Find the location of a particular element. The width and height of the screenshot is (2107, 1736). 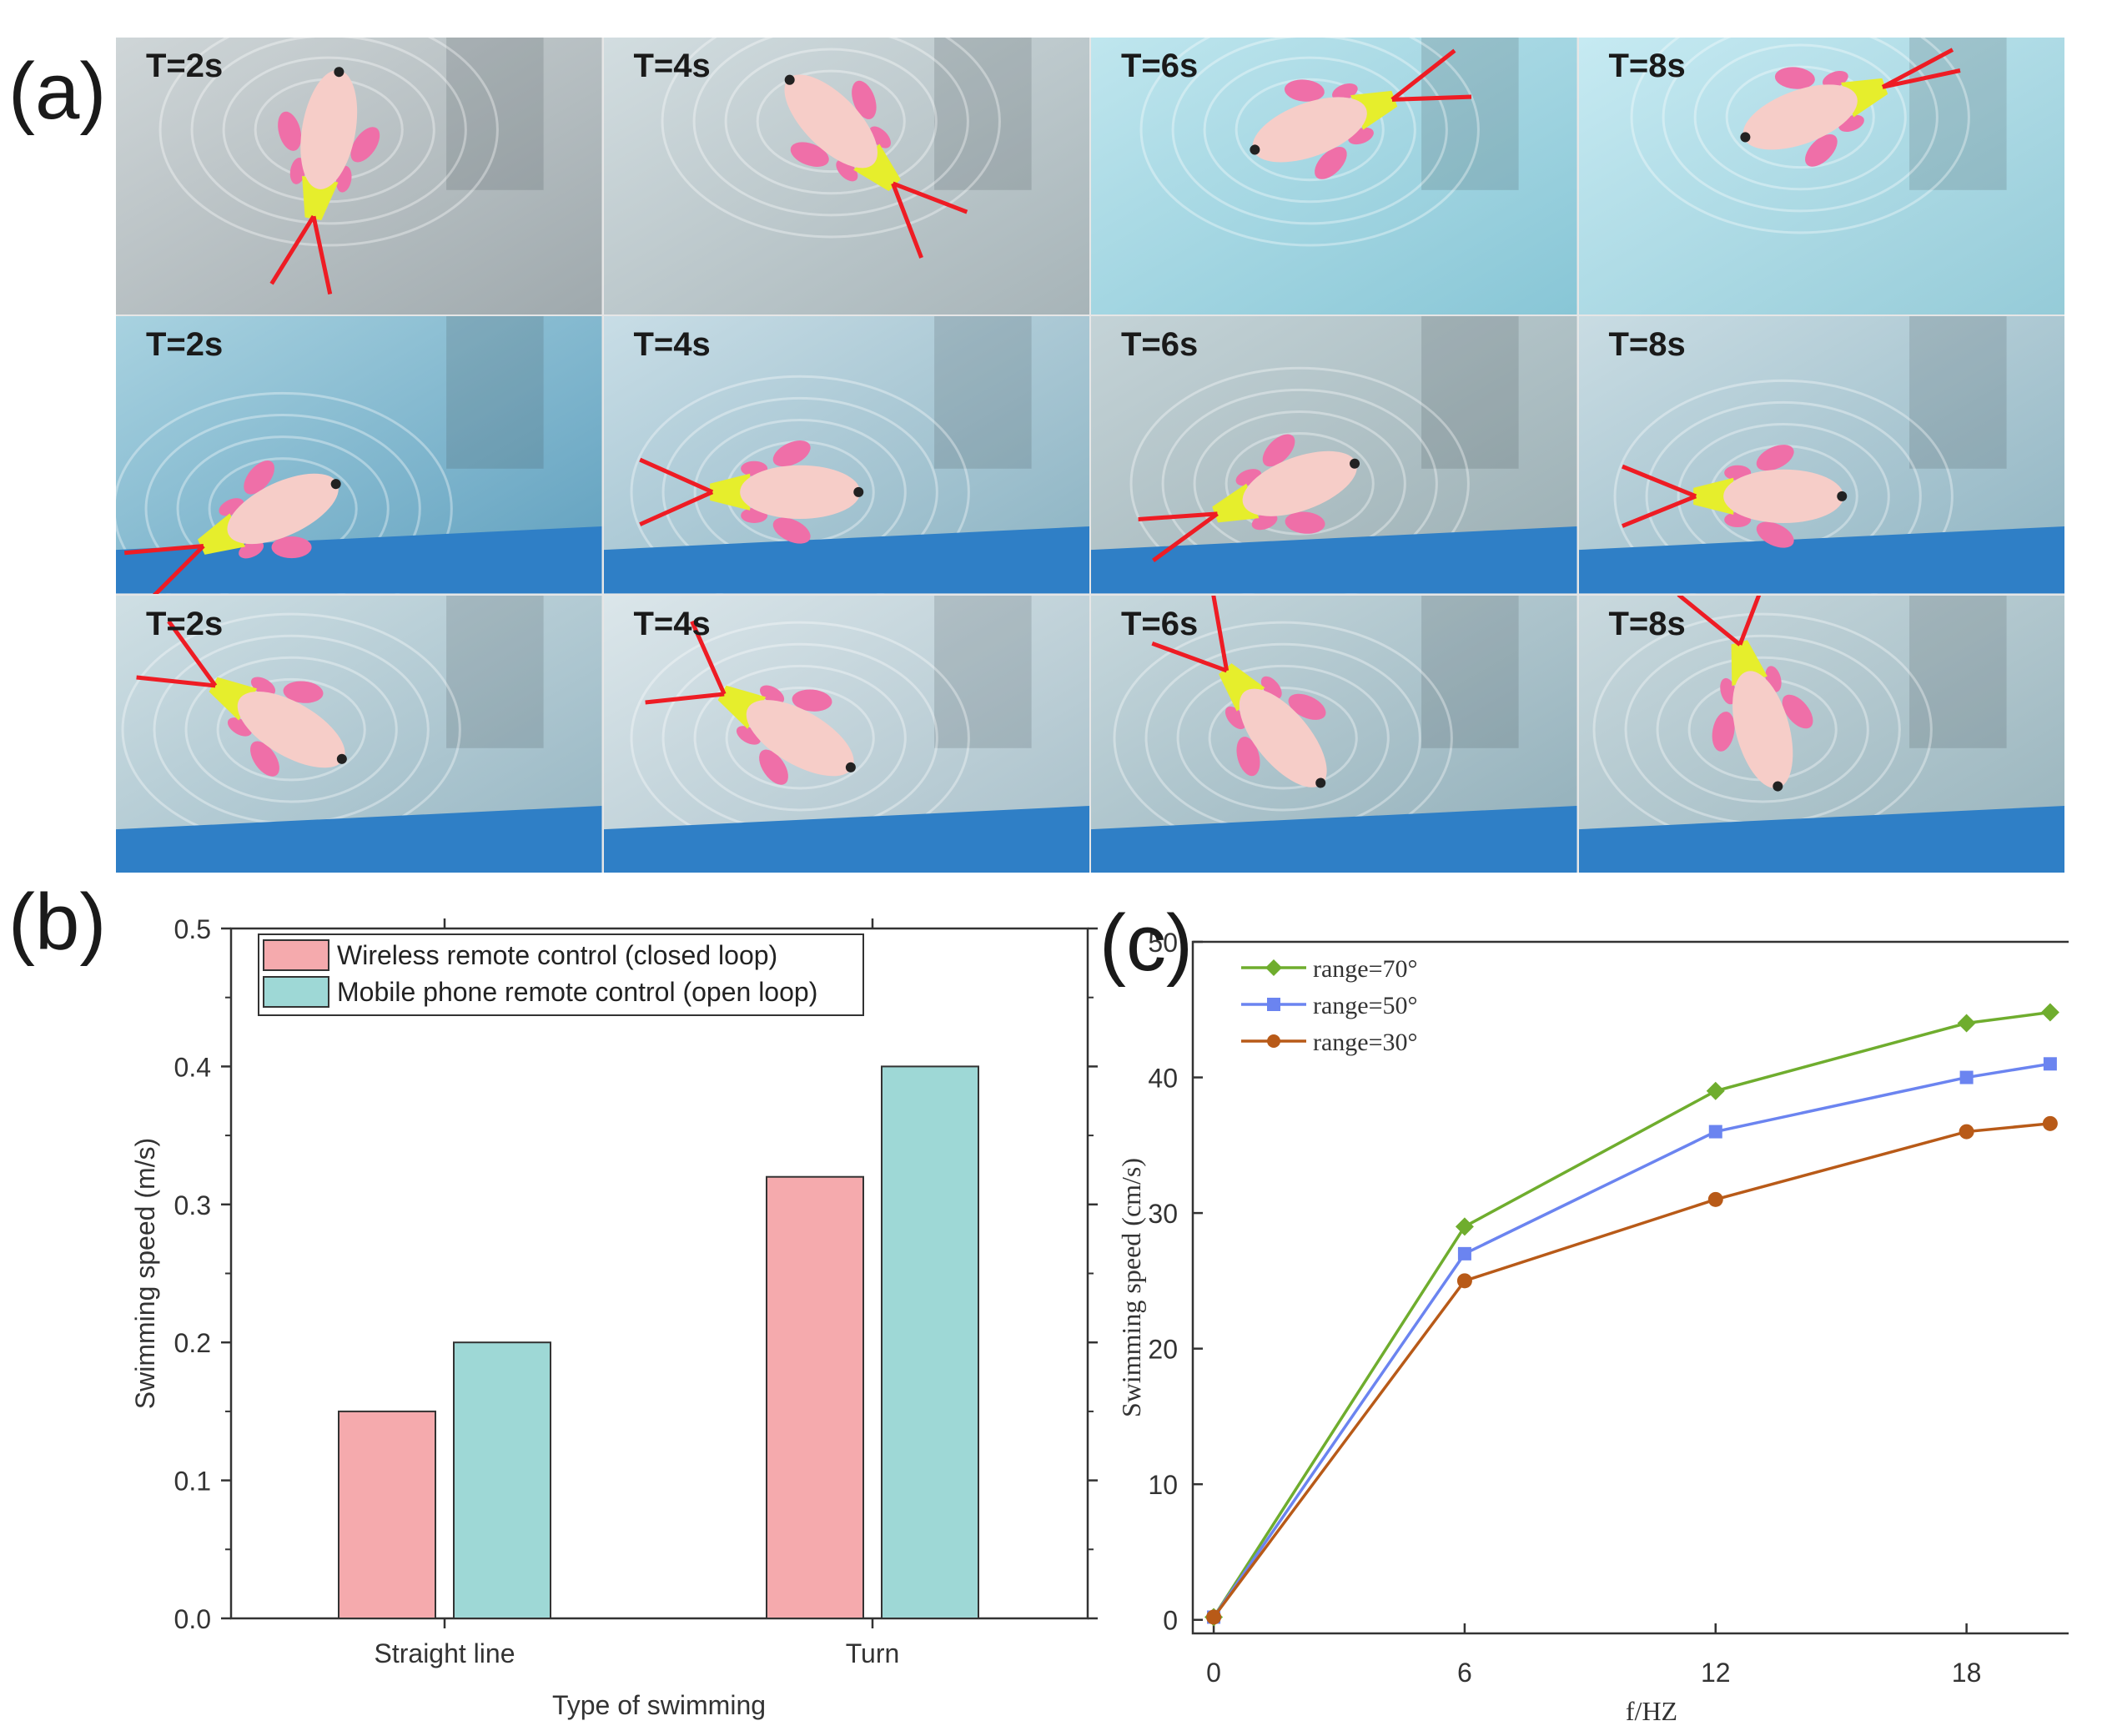

legend-label: Wireless remote control (closed loop) is located at coordinates (557, 955).